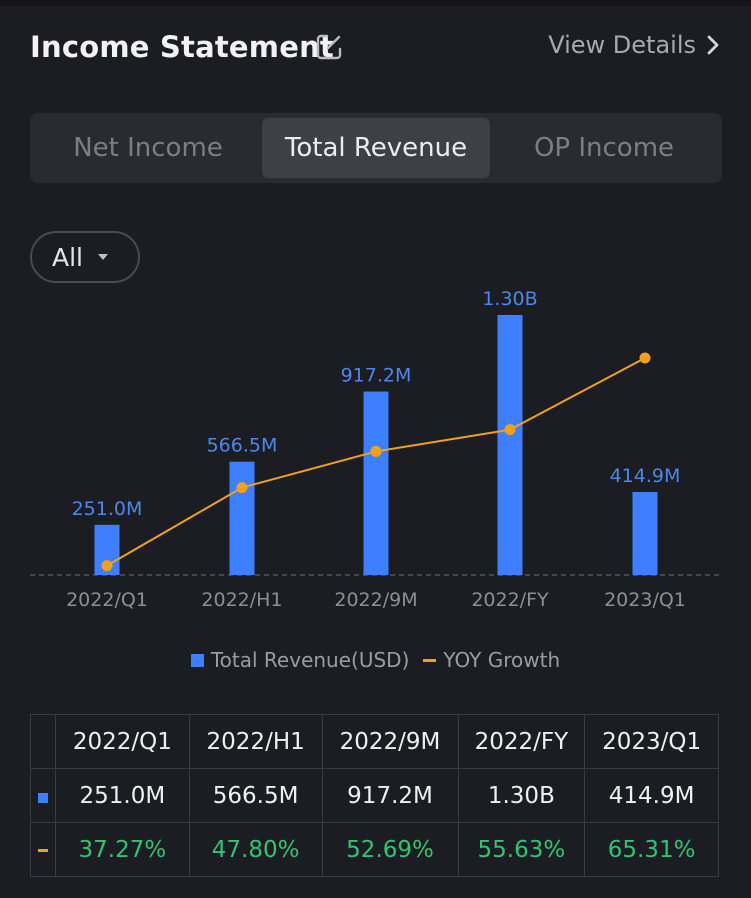 The image size is (751, 898). Describe the element at coordinates (375, 48) in the screenshot. I see `header: Income Statement View Details` at that location.